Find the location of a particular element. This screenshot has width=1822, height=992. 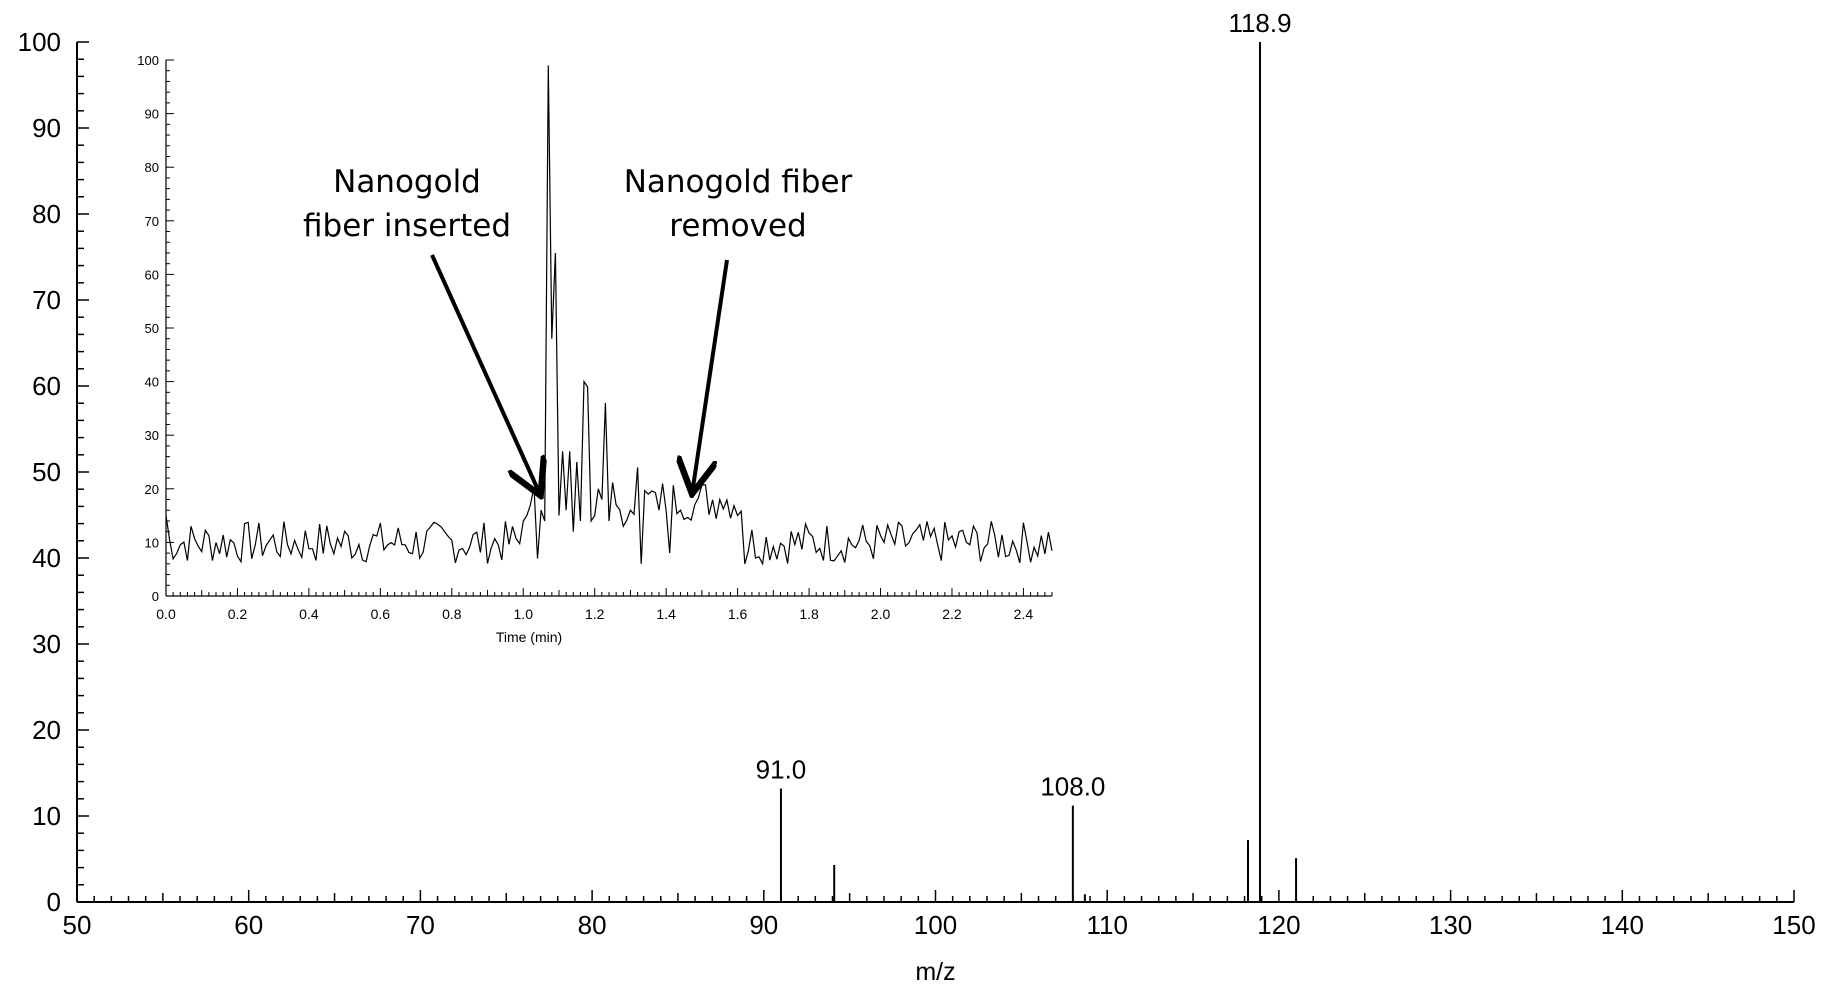

inset-x-tick-label: 1.0 is located at coordinates (524, 614).